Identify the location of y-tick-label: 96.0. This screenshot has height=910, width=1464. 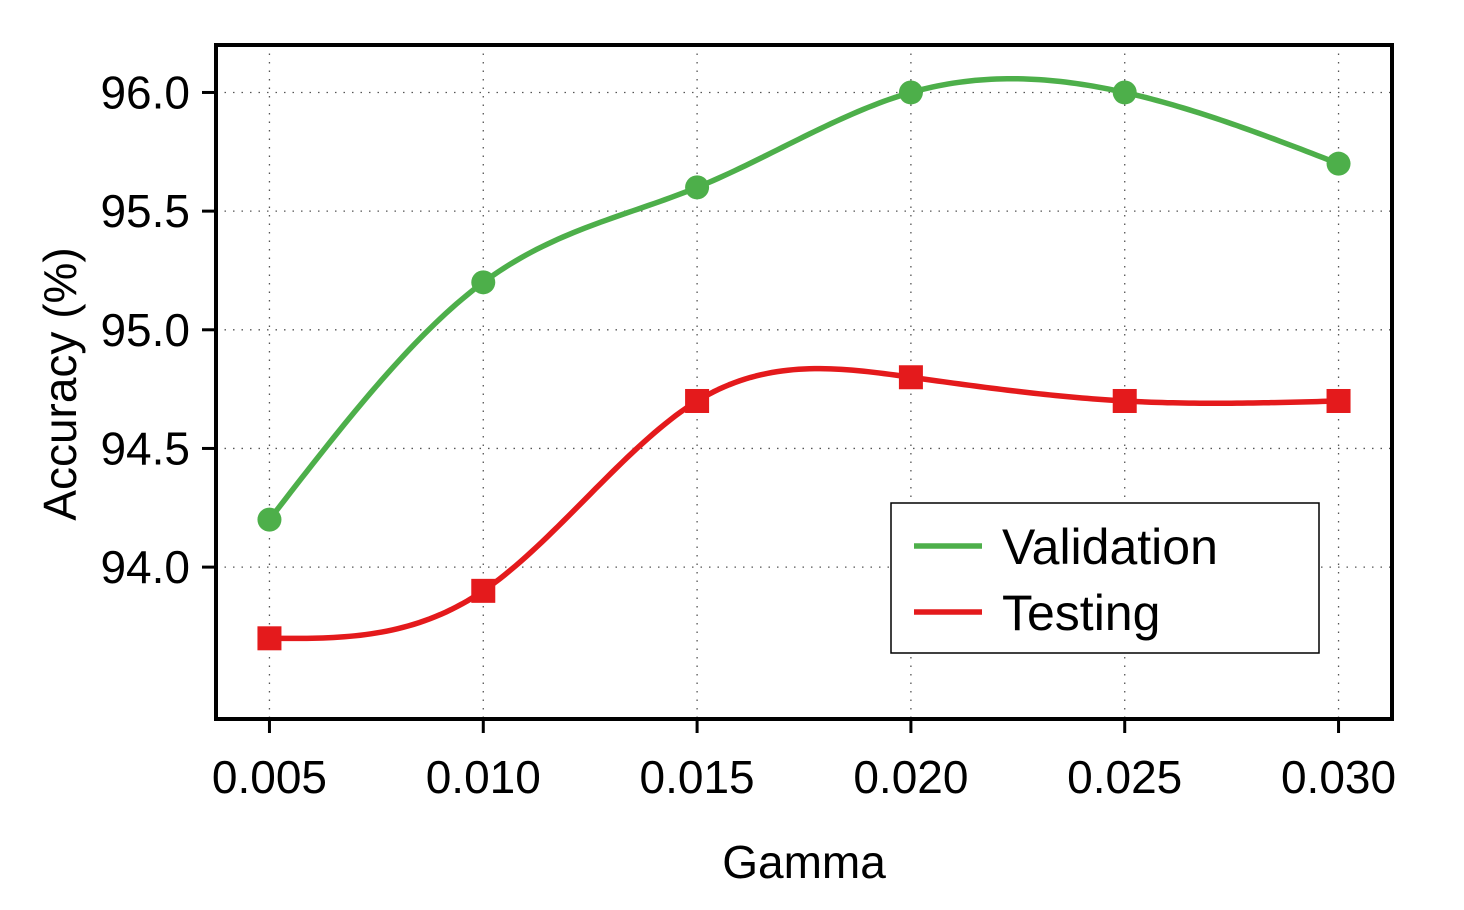
(145, 92).